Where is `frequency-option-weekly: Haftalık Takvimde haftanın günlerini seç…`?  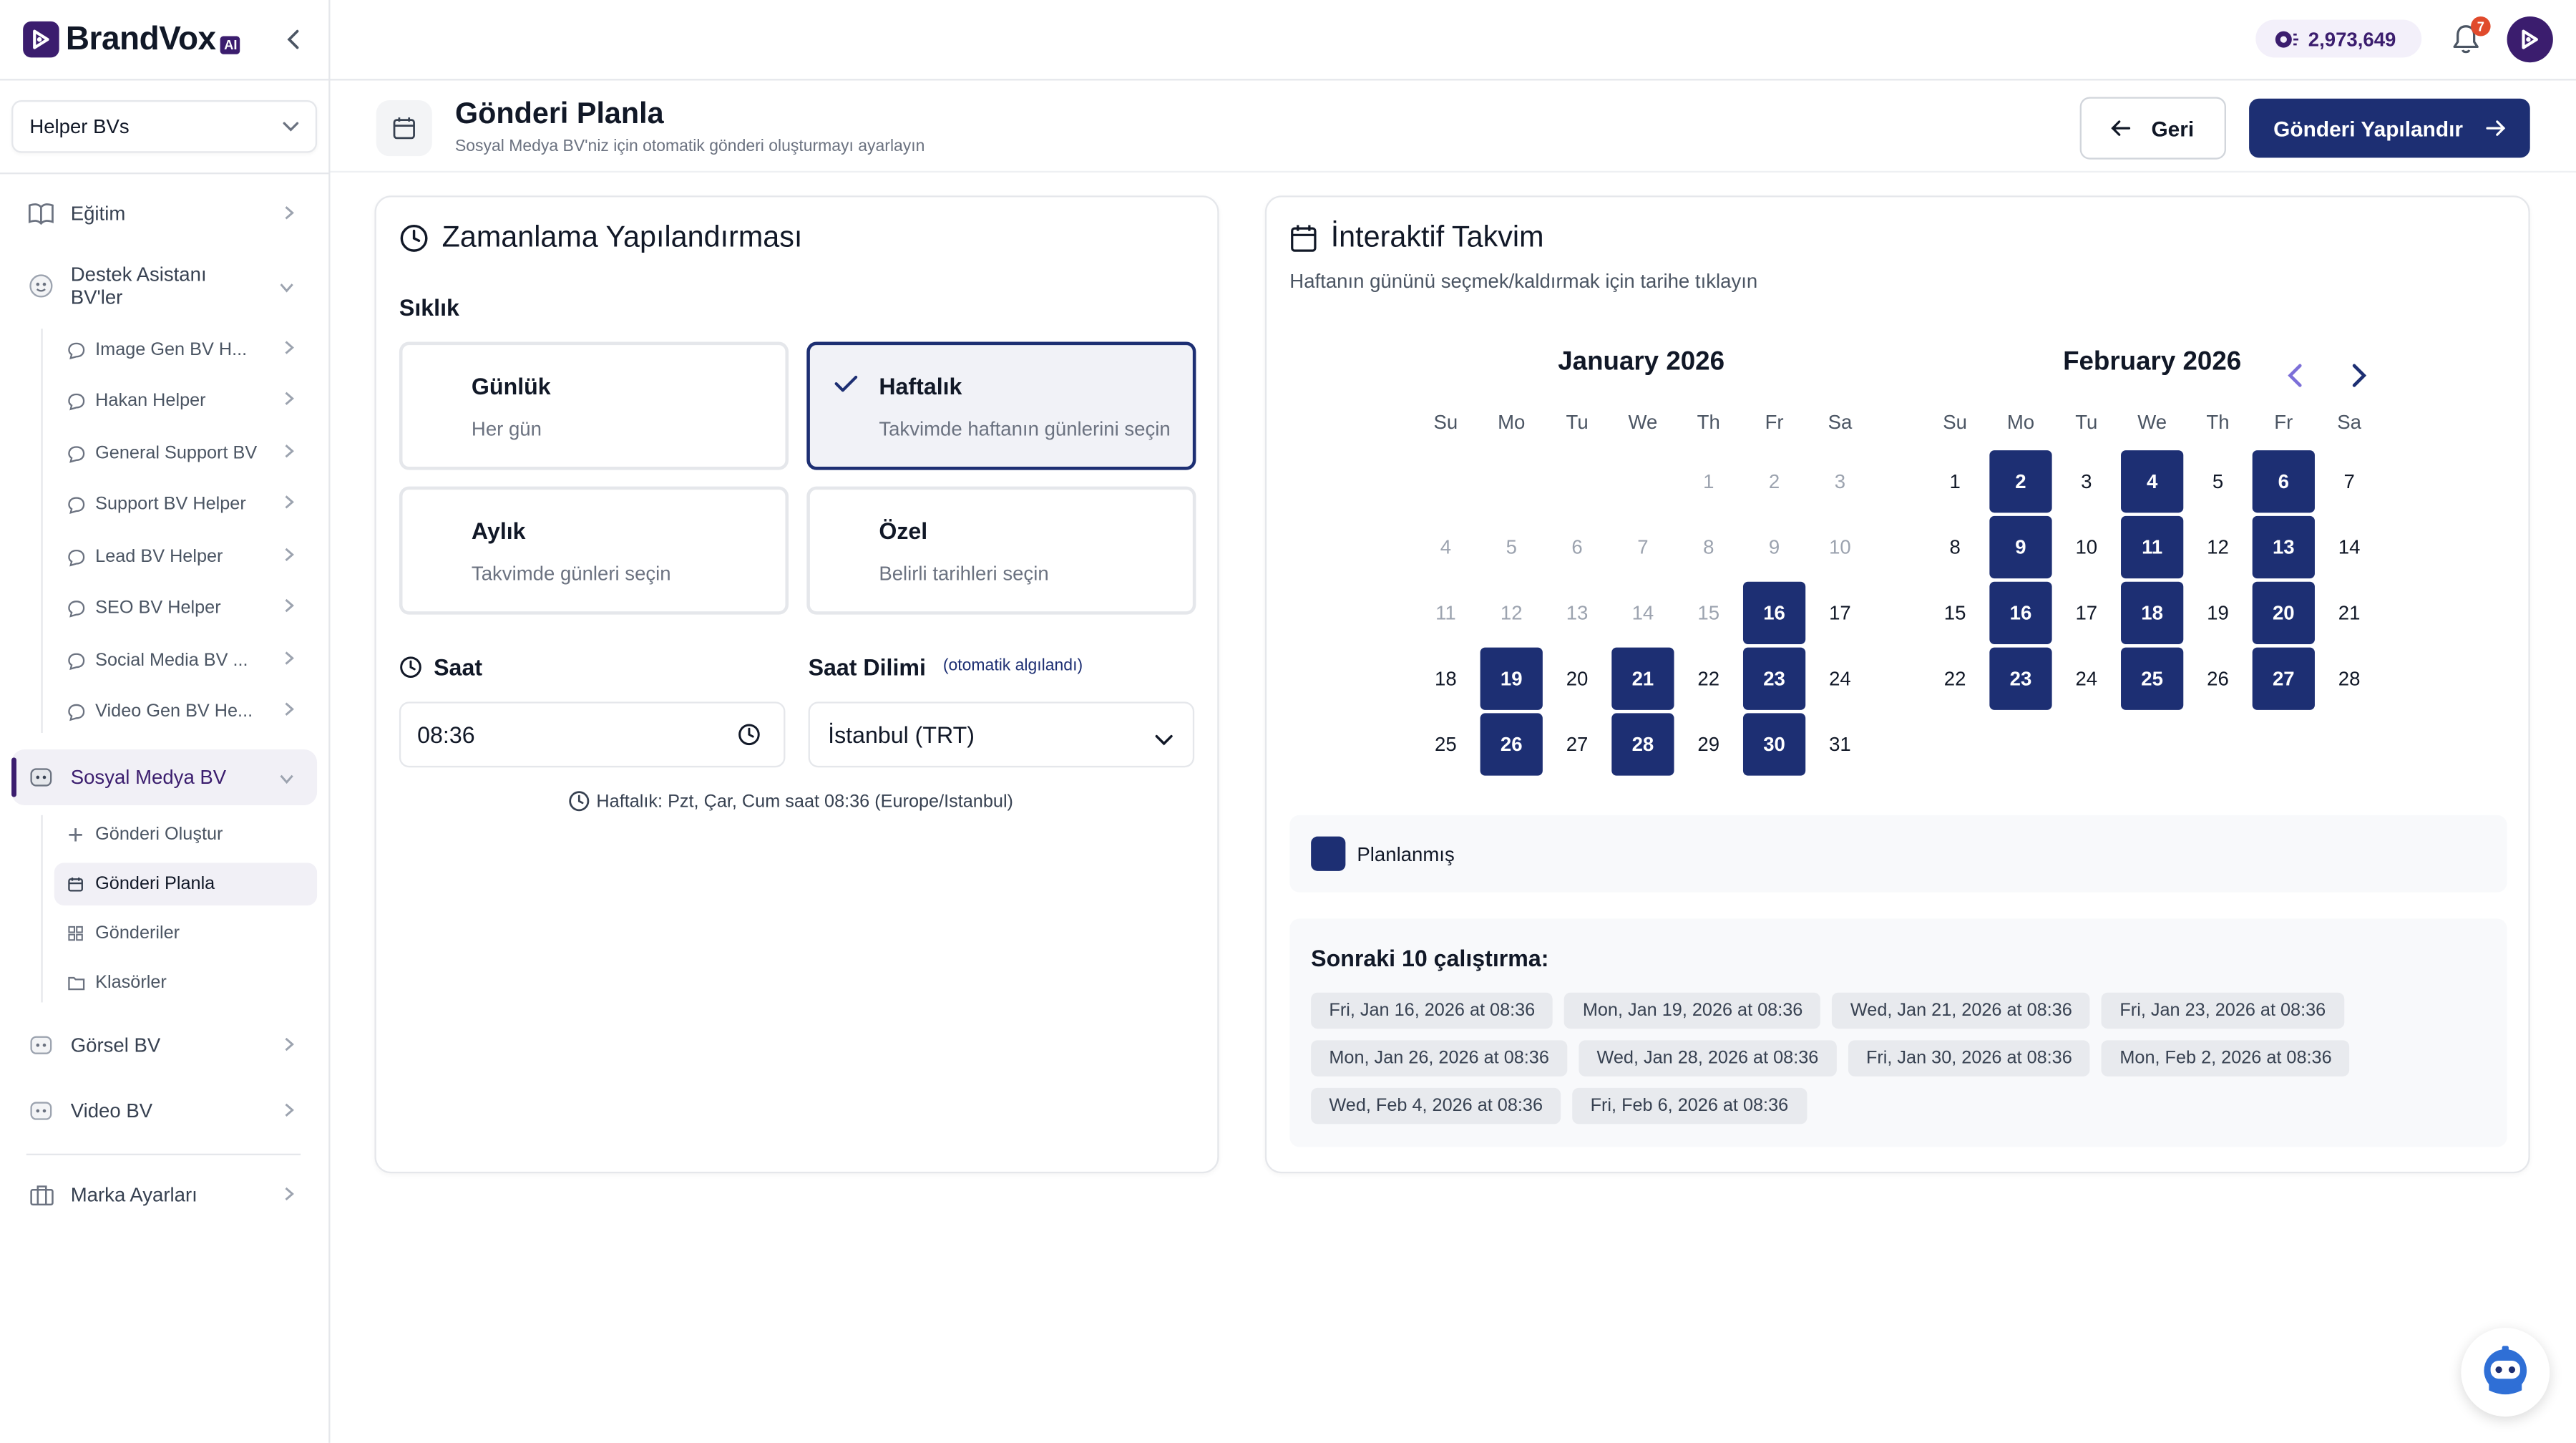
frequency-option-weekly: Haftalık Takvimde haftanın günlerini seç… is located at coordinates (1001, 406).